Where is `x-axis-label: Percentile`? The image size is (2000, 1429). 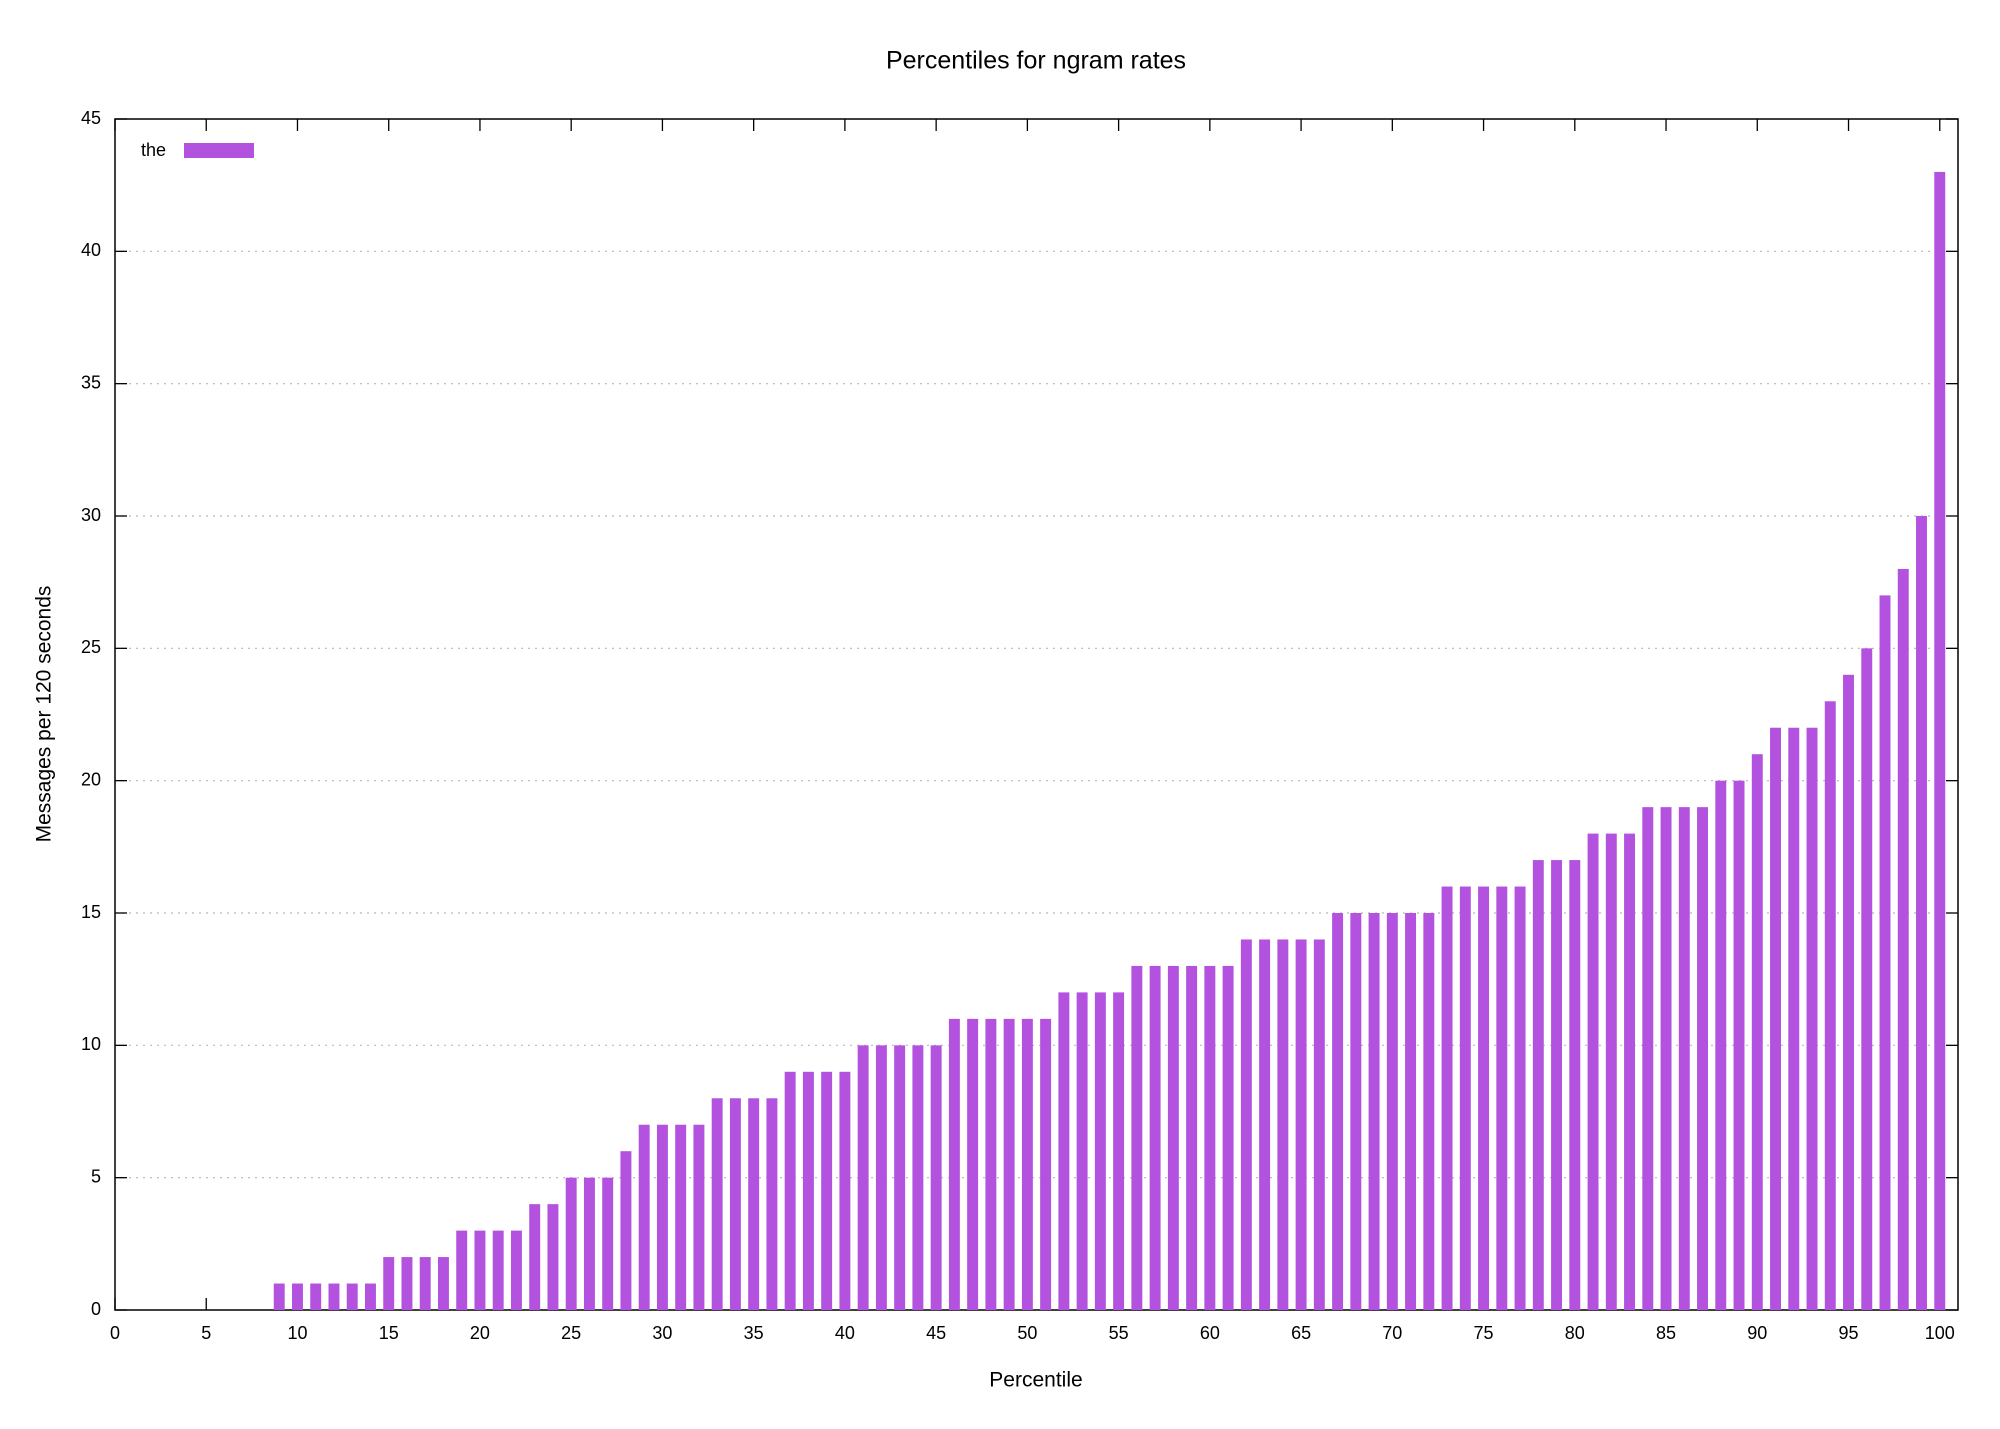
x-axis-label: Percentile is located at coordinates (1035, 1380).